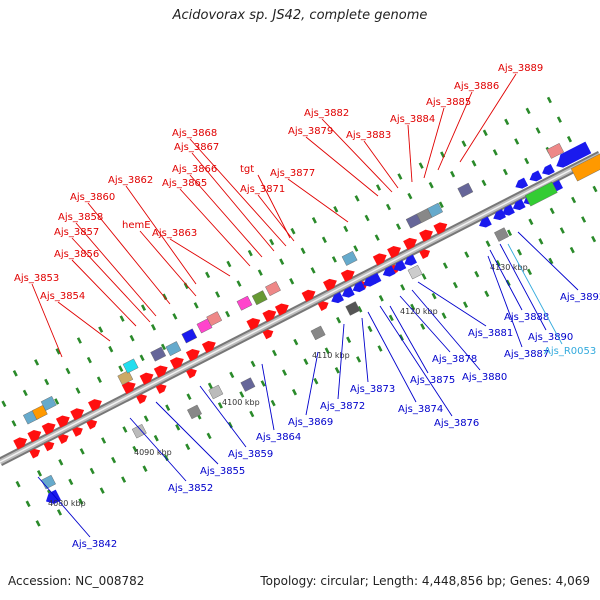 The image size is (600, 600). I want to click on reverse-gene-label: Ajs_3892, so click(580, 297).